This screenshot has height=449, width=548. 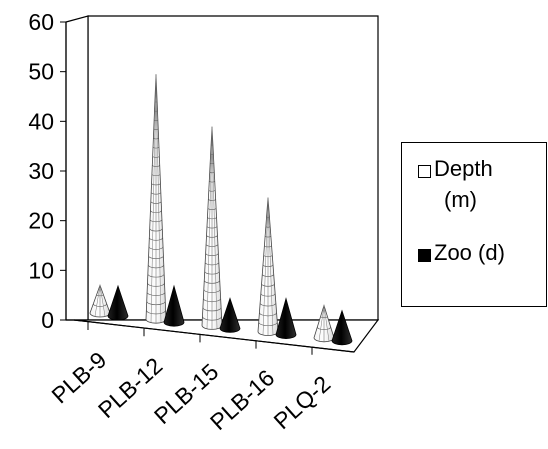 I want to click on zoo-cone-PLB-12-body, so click(x=174, y=305).